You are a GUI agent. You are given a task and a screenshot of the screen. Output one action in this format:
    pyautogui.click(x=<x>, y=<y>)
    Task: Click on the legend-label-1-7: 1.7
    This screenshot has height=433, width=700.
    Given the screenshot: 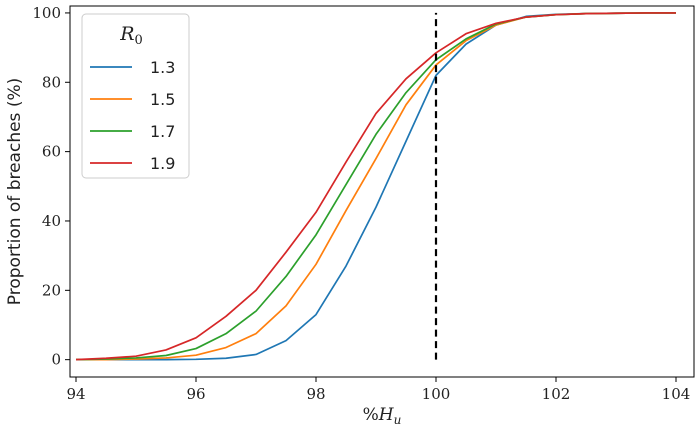 What is the action you would take?
    pyautogui.click(x=162, y=131)
    